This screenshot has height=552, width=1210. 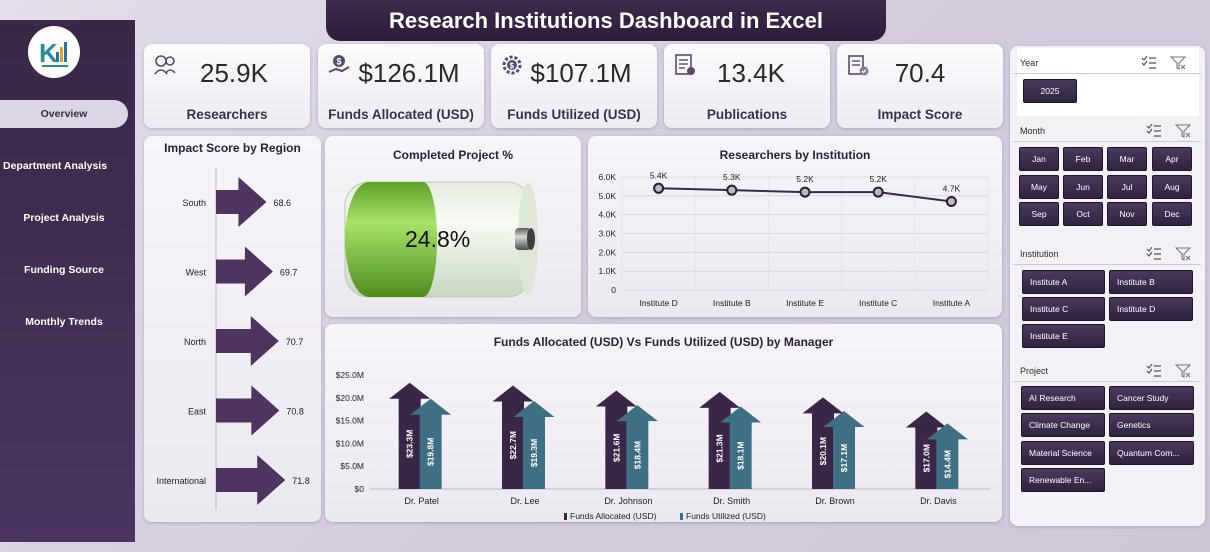 What do you see at coordinates (726, 516) in the screenshot?
I see `legend-label: Funds Utilized (USD)` at bounding box center [726, 516].